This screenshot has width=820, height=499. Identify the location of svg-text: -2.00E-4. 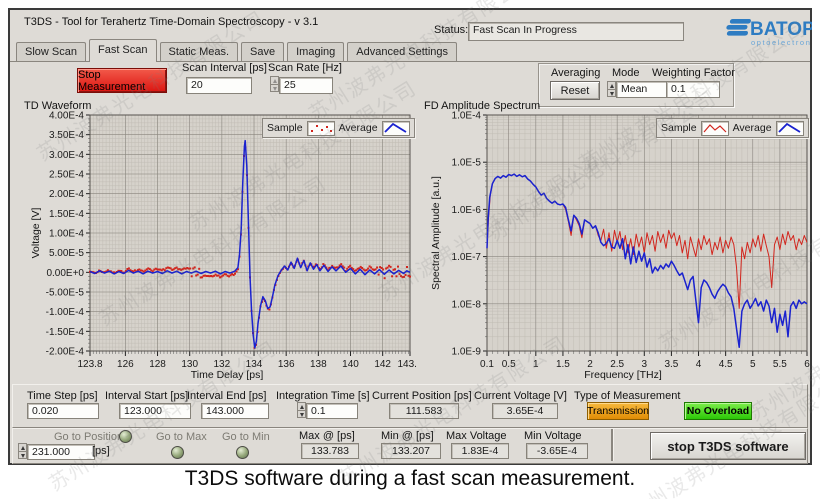
(65, 352).